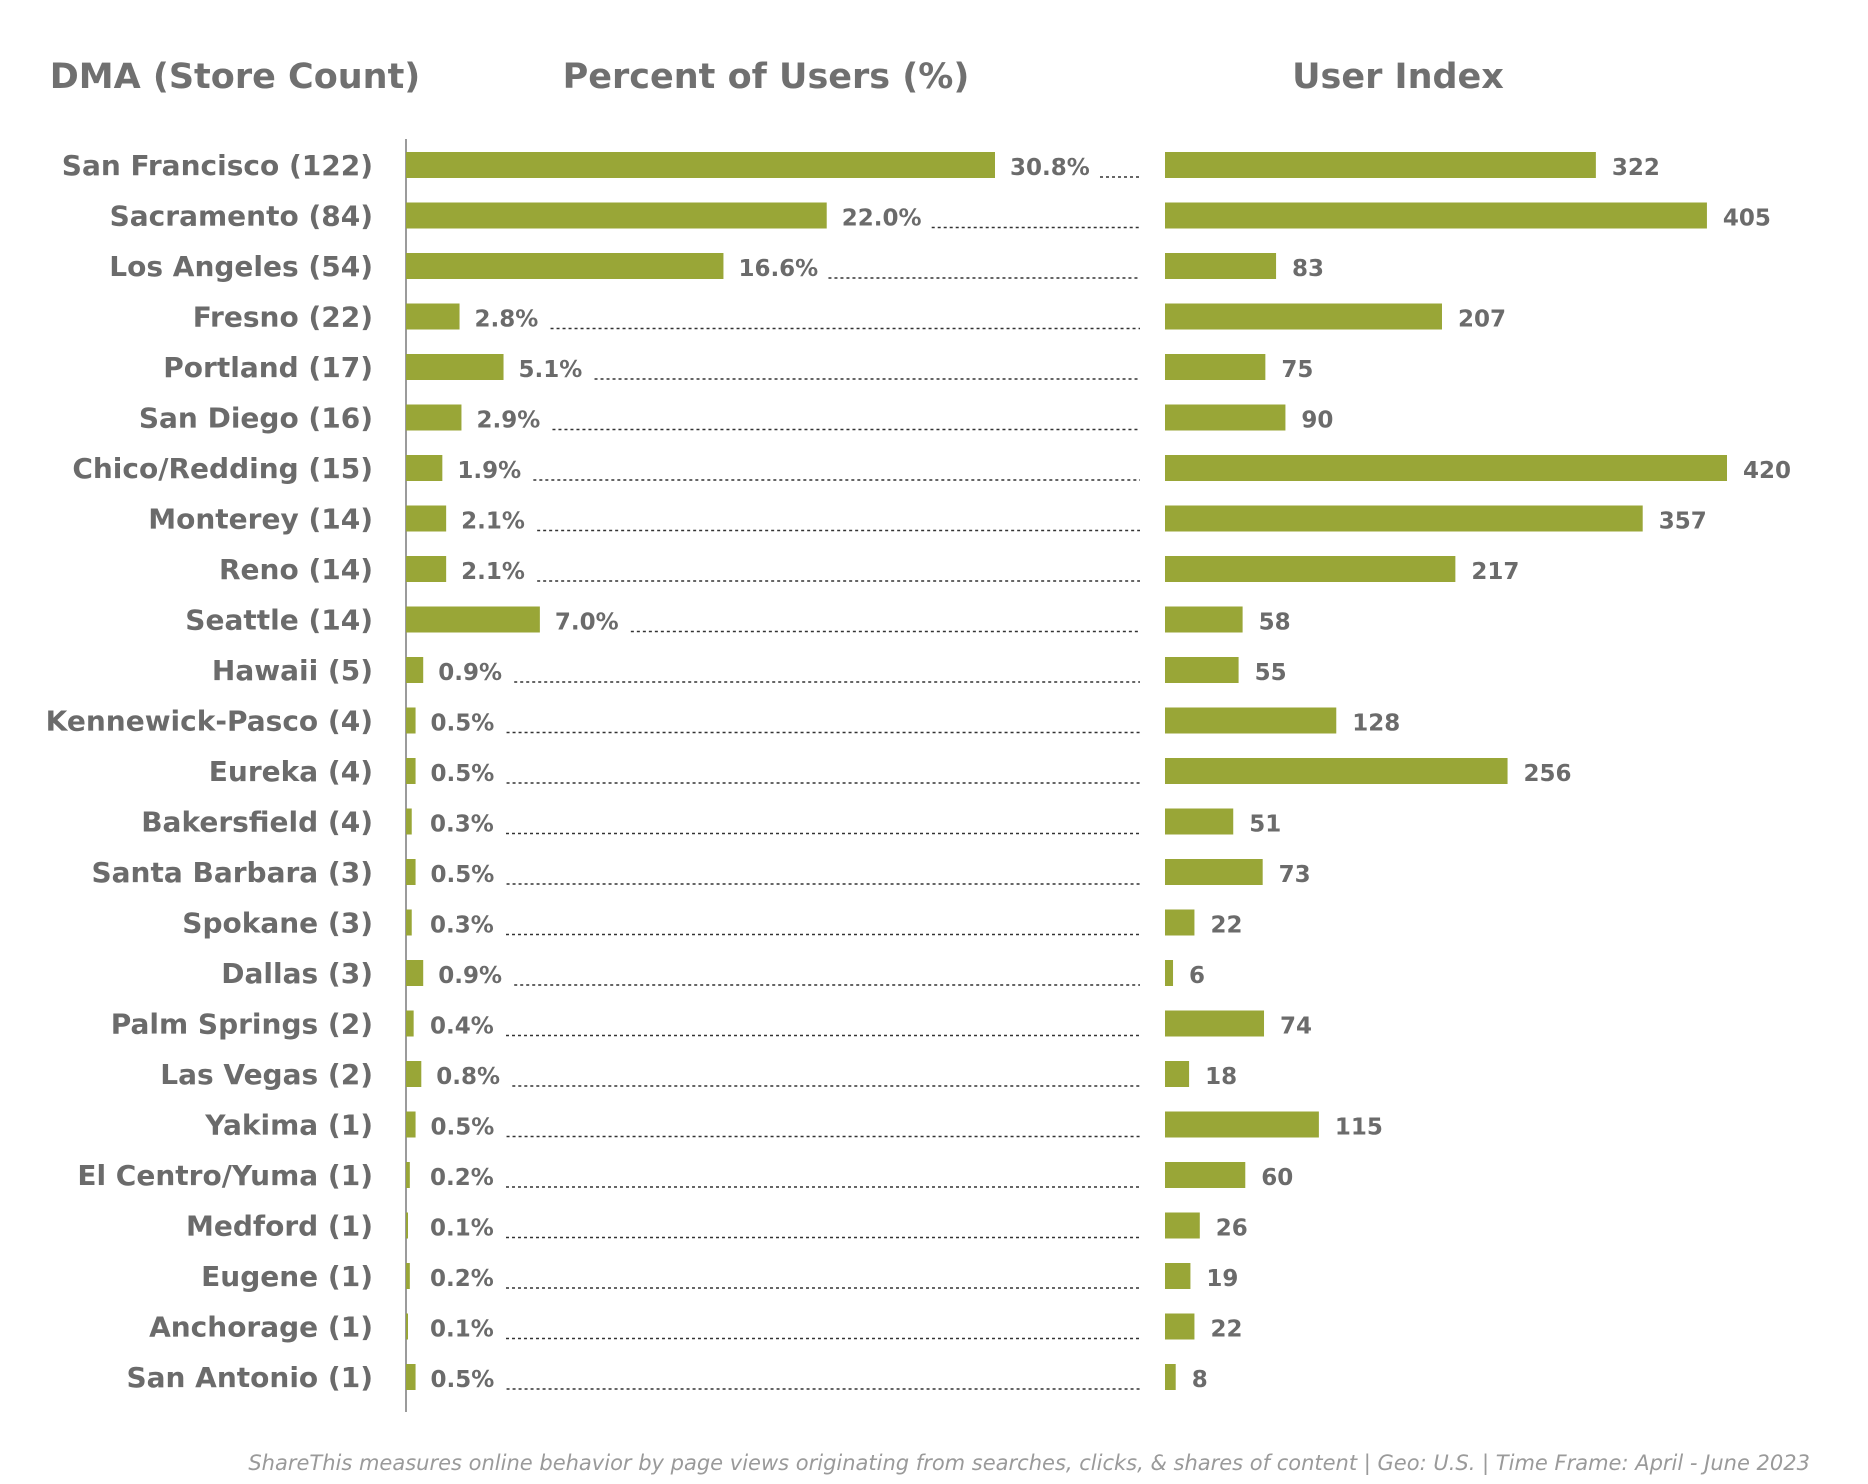  Describe the element at coordinates (283, 317) in the screenshot. I see `category-label: Fresno (22)` at that location.